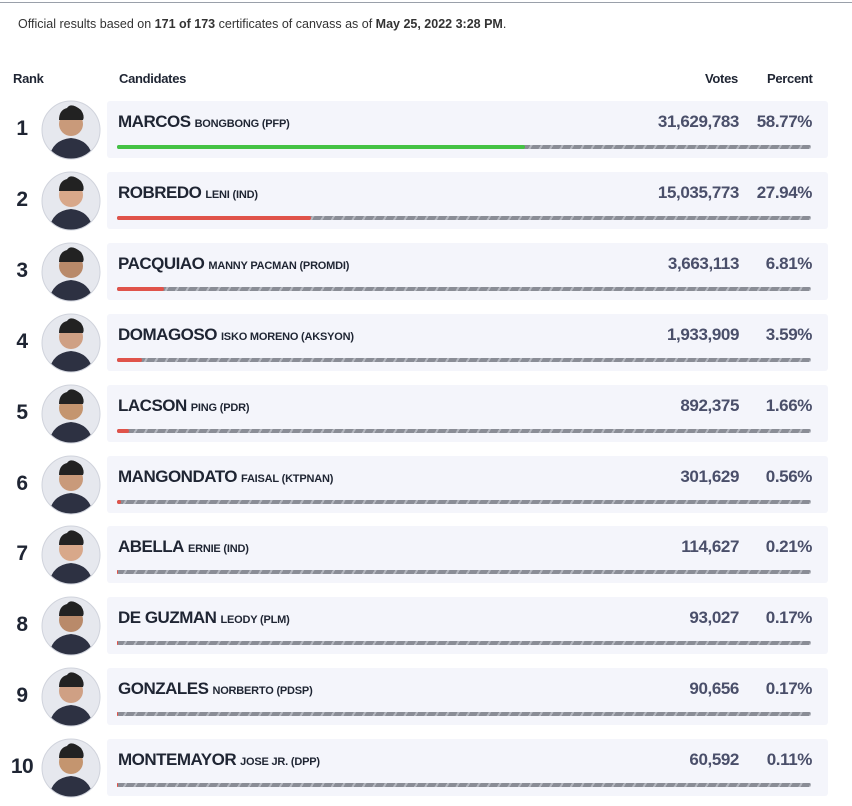 The width and height of the screenshot is (852, 806). I want to click on given-name: FAISAL (KTPNAN), so click(287, 478).